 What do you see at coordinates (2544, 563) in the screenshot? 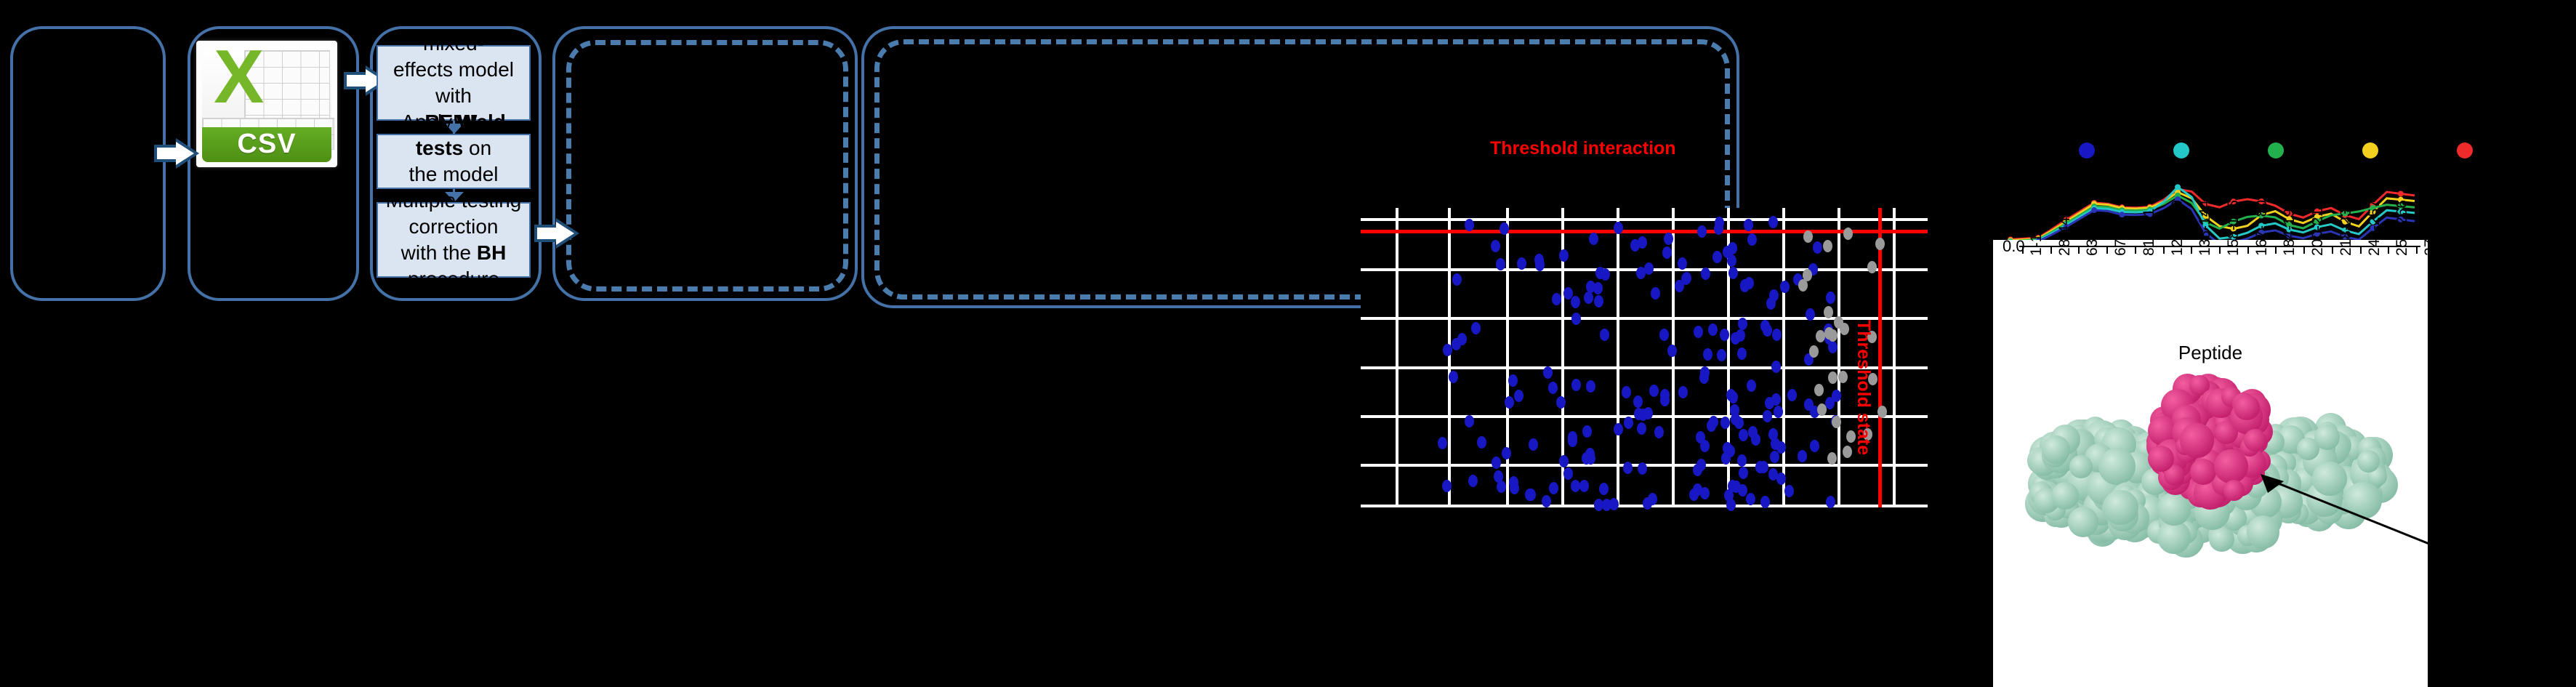
I see `binding-interface-annotation: Binding interface` at bounding box center [2544, 563].